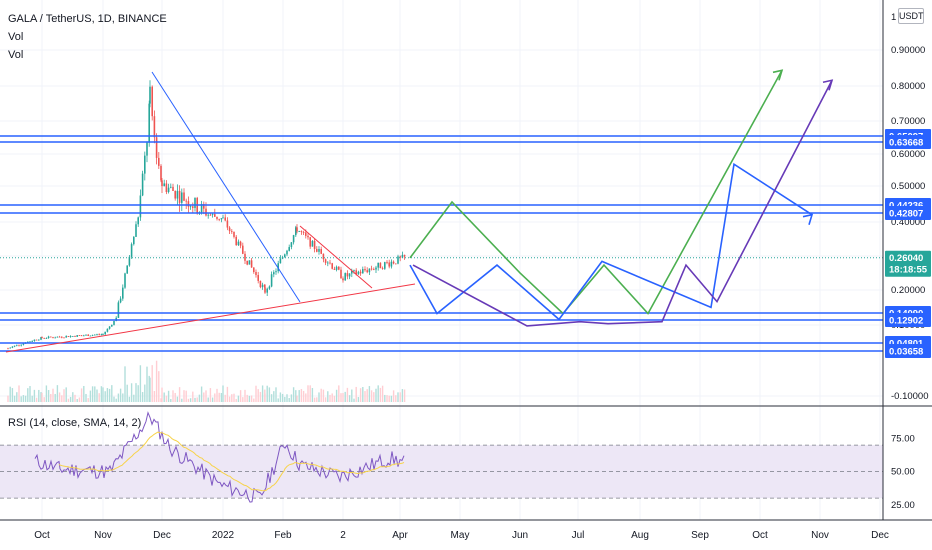 The height and width of the screenshot is (550, 932). I want to click on price-badge-label: 0.42807, so click(906, 214).